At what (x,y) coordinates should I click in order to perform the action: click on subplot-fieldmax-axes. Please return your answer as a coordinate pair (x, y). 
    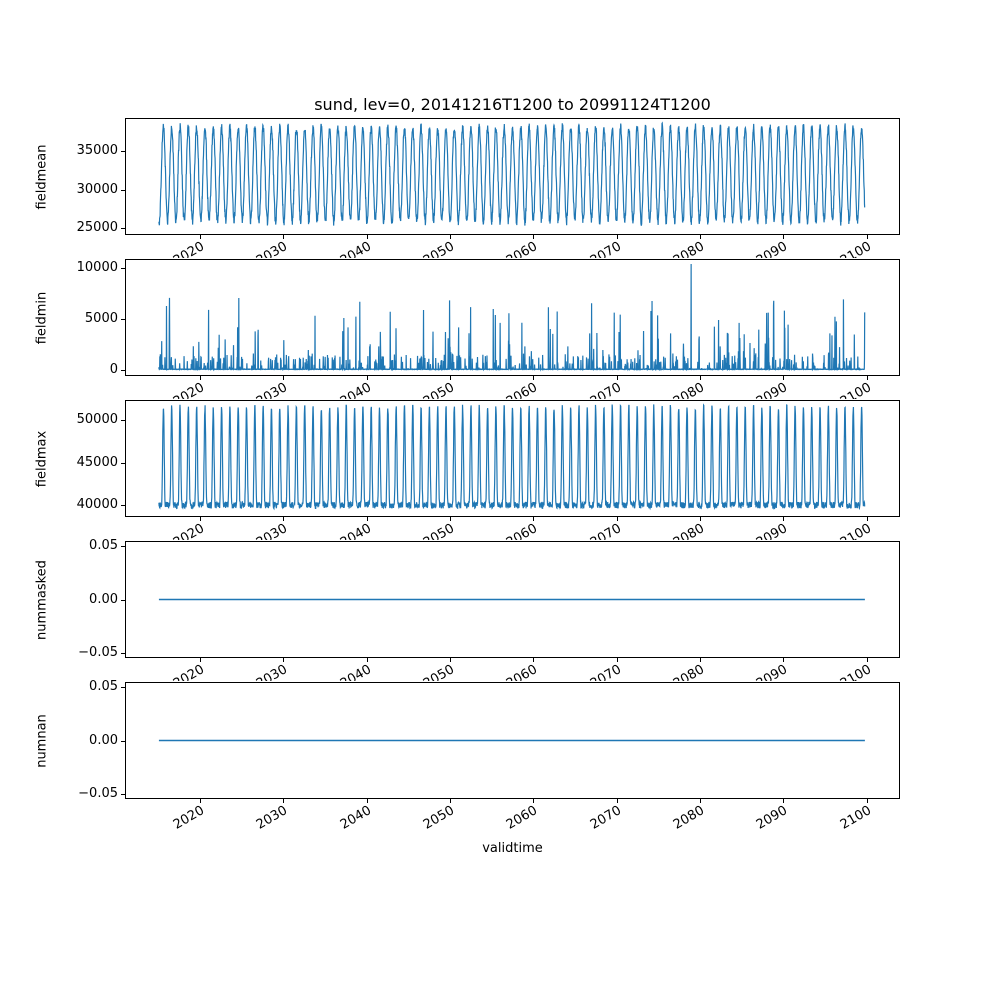
    Looking at the image, I should click on (512, 458).